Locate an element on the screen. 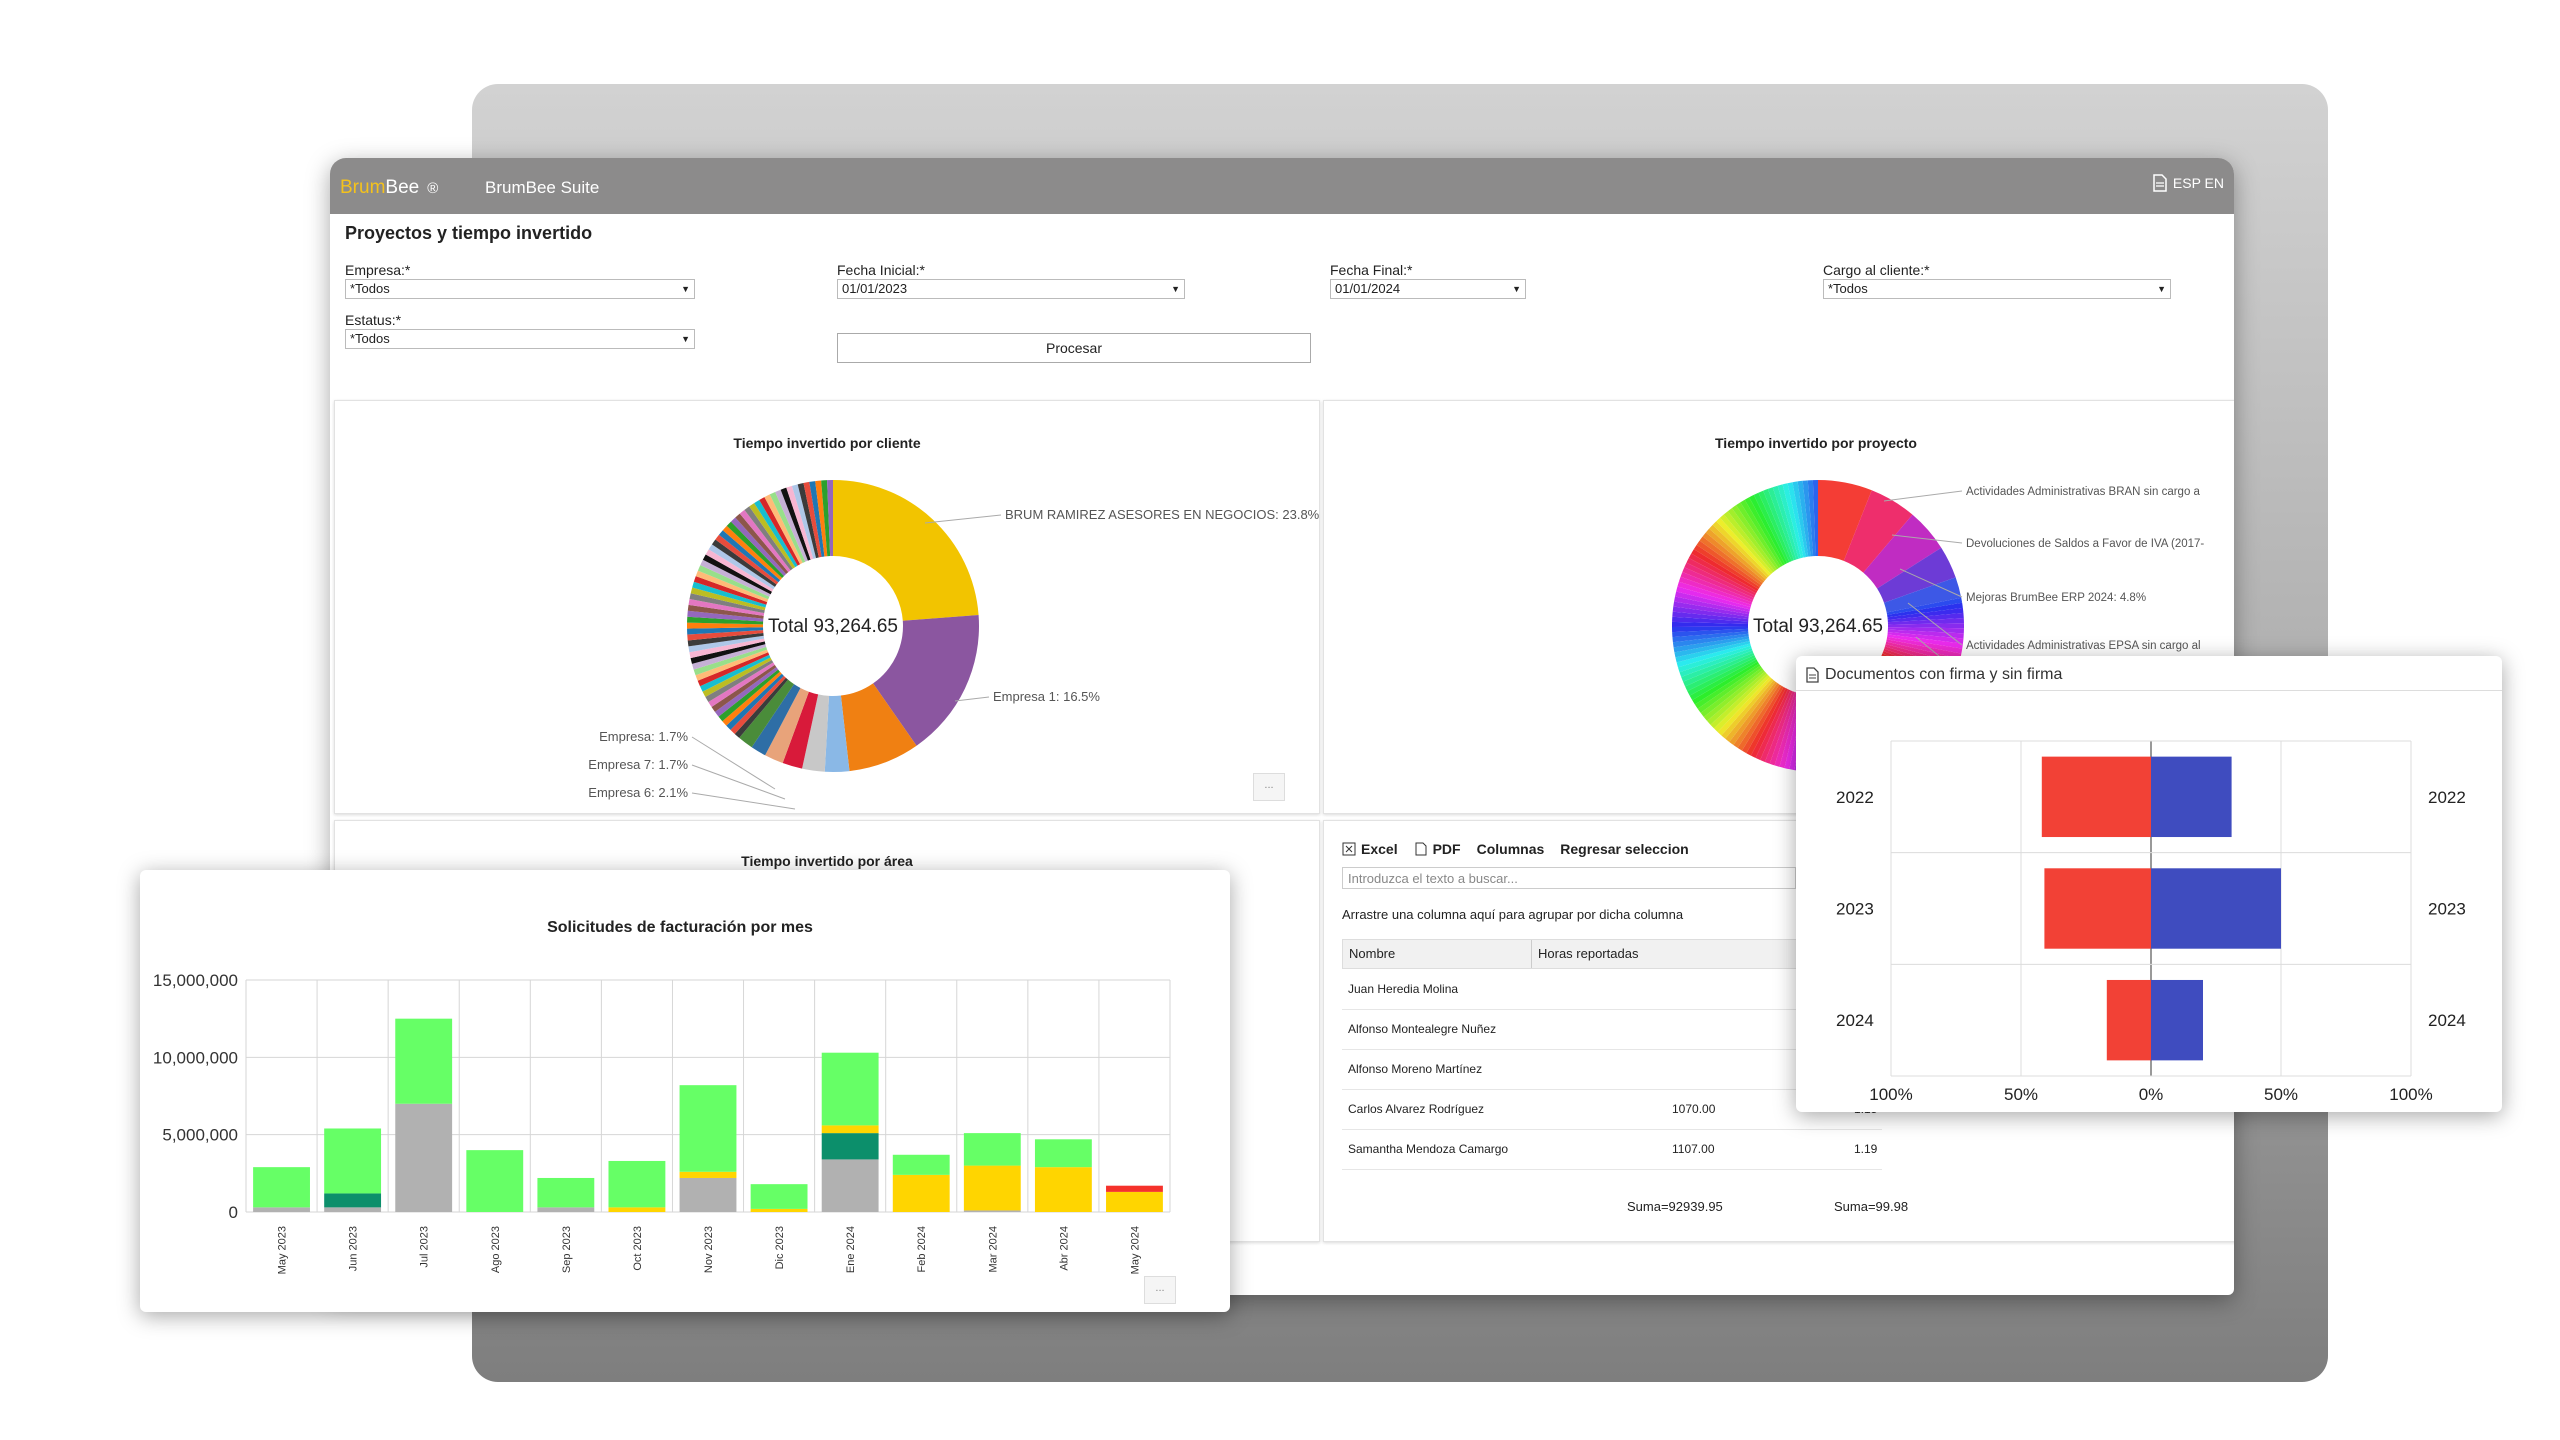  x-tick-label: Jun 2023 is located at coordinates (354, 1248).